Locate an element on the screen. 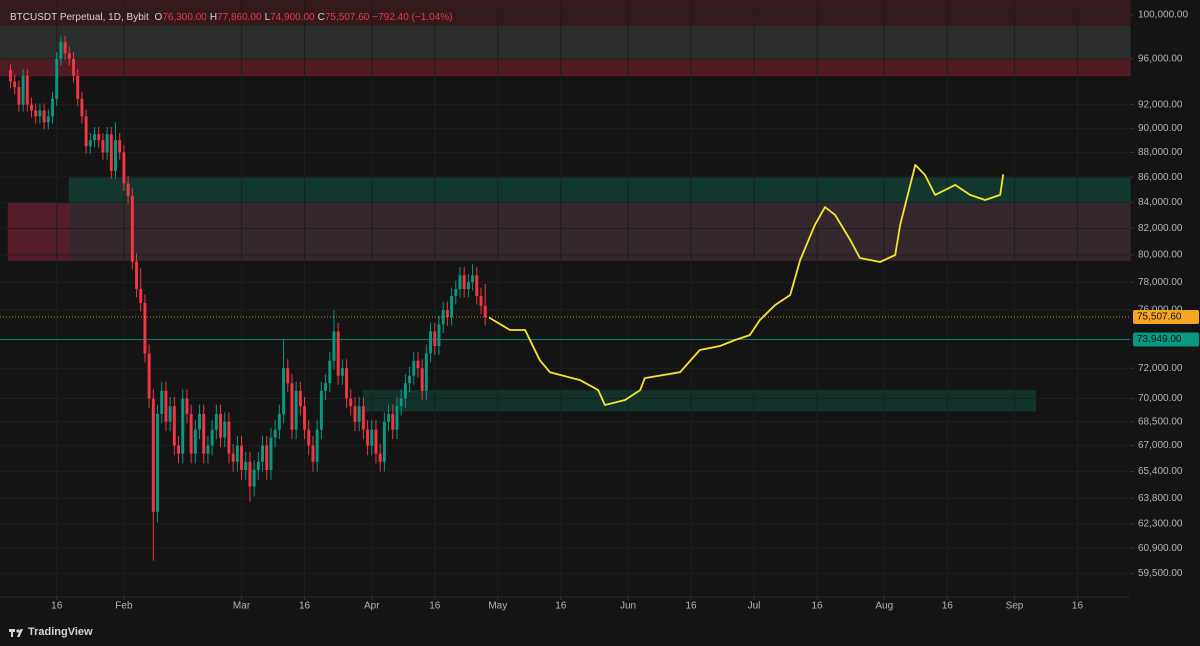  change: −792.40 (−1.04%) is located at coordinates (412, 17).